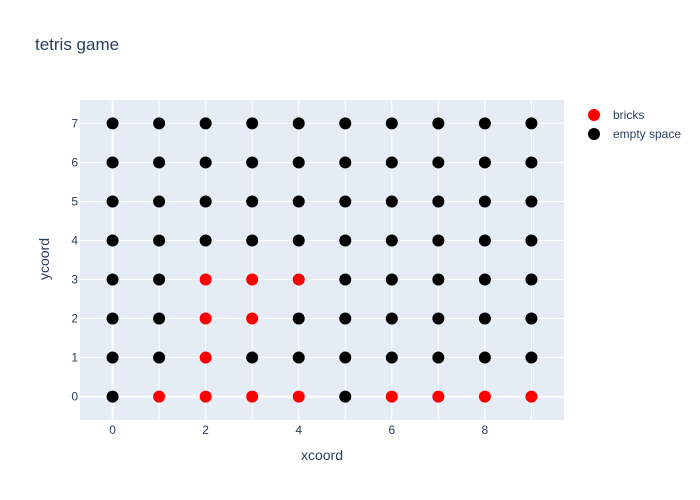 This screenshot has width=700, height=500. I want to click on y-axis-title: ycoord, so click(44, 259).